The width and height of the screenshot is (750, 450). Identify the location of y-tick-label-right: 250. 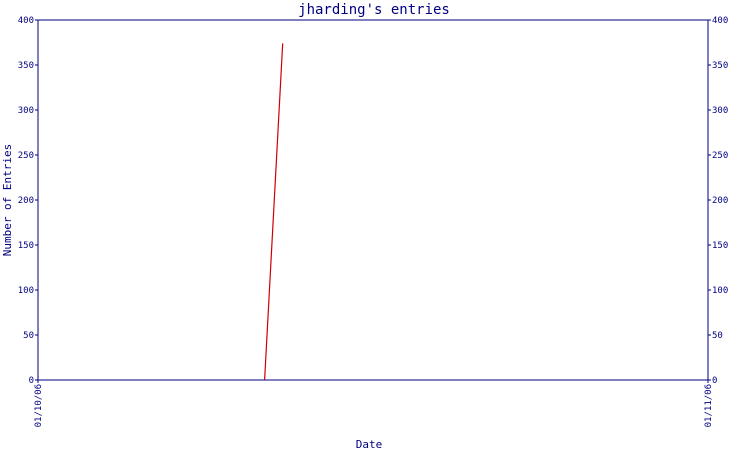
(720, 156).